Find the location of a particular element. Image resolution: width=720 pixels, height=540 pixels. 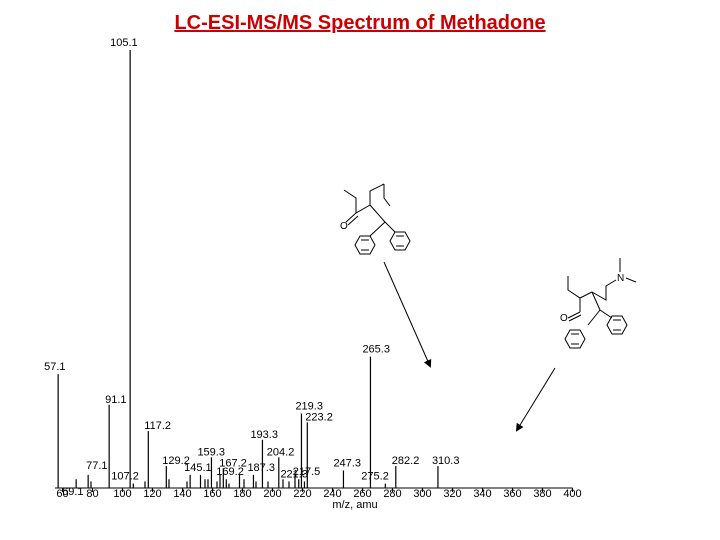

x-tick-label: 380 is located at coordinates (542, 494).